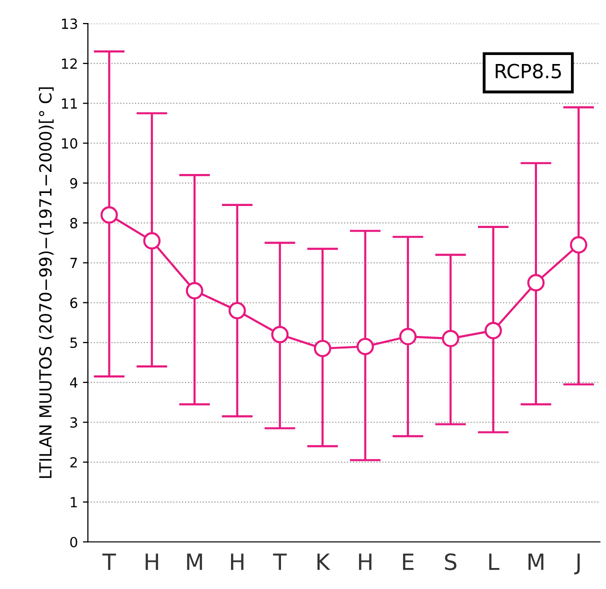  What do you see at coordinates (73, 263) in the screenshot?
I see `y-tick-label: 7` at bounding box center [73, 263].